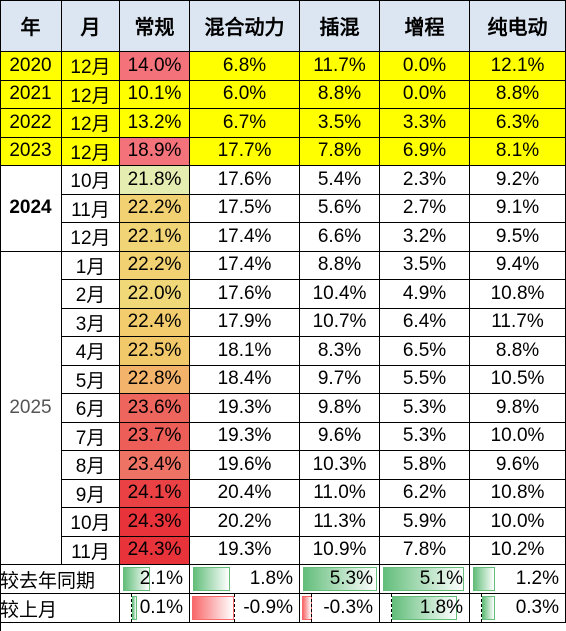 Image resolution: width=566 pixels, height=631 pixels. I want to click on value-cell-col1: 6.7%, so click(245, 123).